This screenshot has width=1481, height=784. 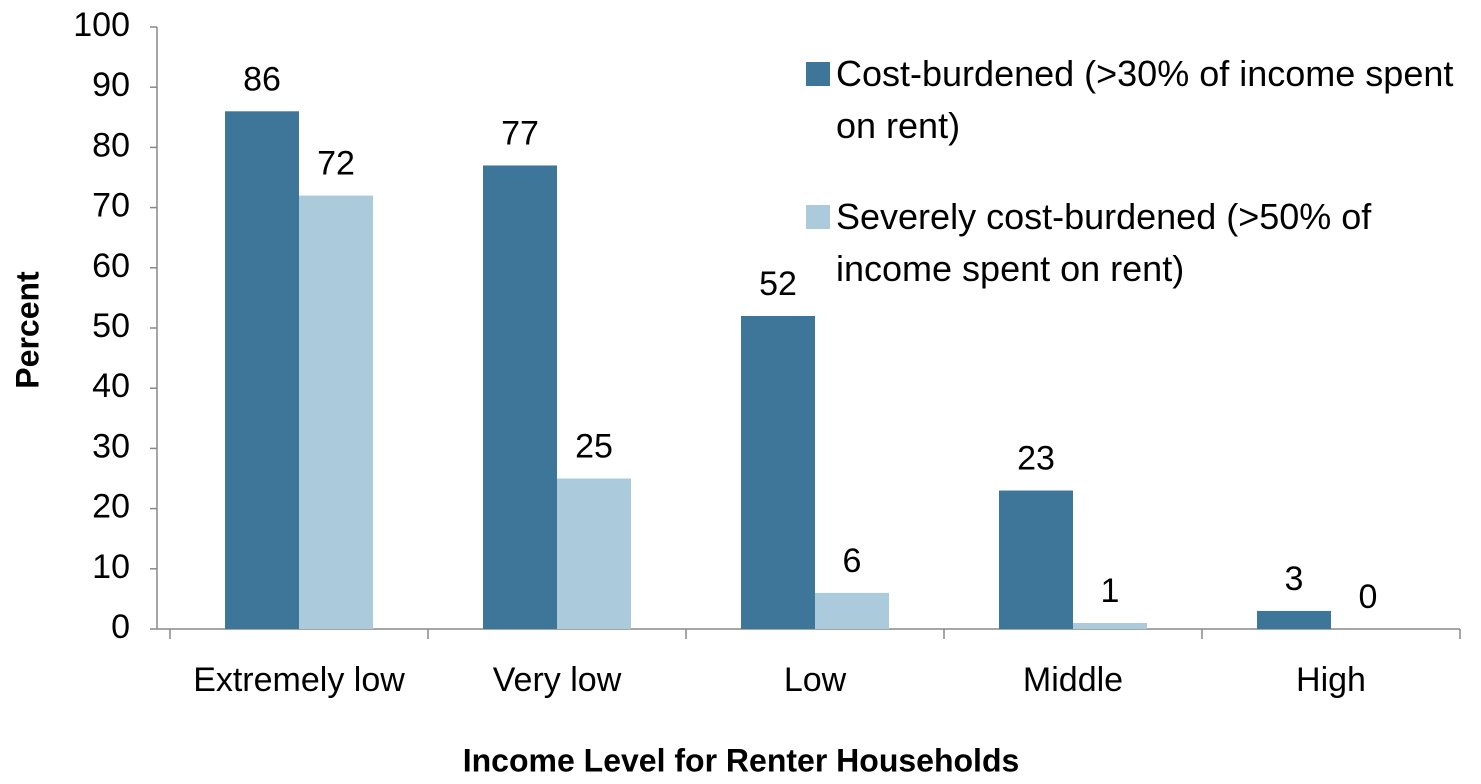 I want to click on y-tick-label: 100, so click(x=101, y=25).